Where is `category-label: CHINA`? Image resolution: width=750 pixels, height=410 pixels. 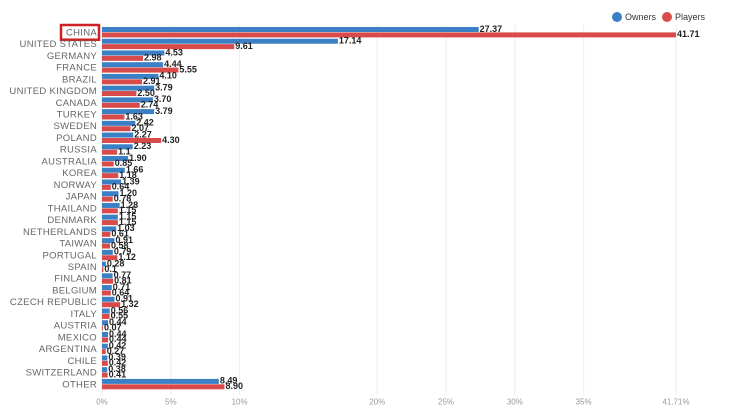 category-label: CHINA is located at coordinates (81, 32).